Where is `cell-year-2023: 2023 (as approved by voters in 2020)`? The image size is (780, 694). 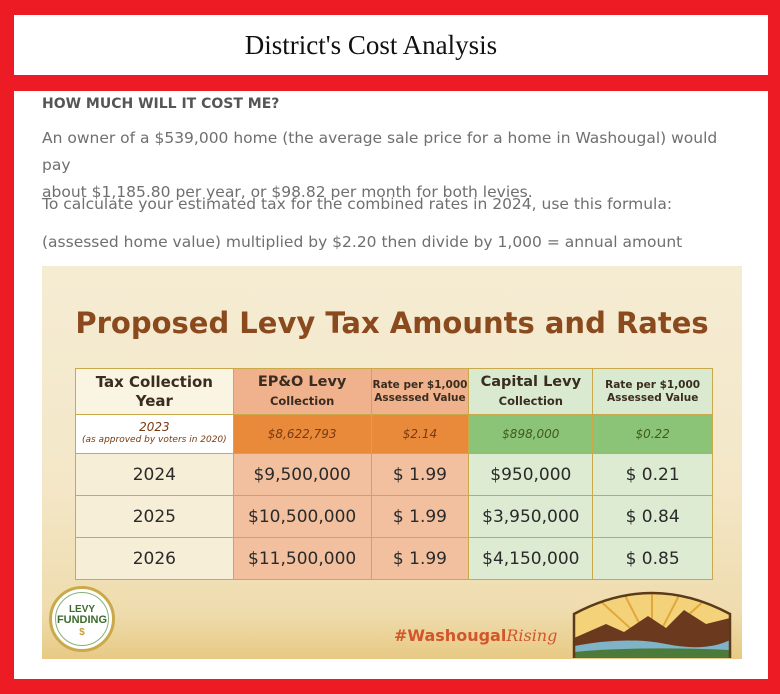
cell-year-2023: 2023 (as approved by voters in 2020) is located at coordinates (154, 434).